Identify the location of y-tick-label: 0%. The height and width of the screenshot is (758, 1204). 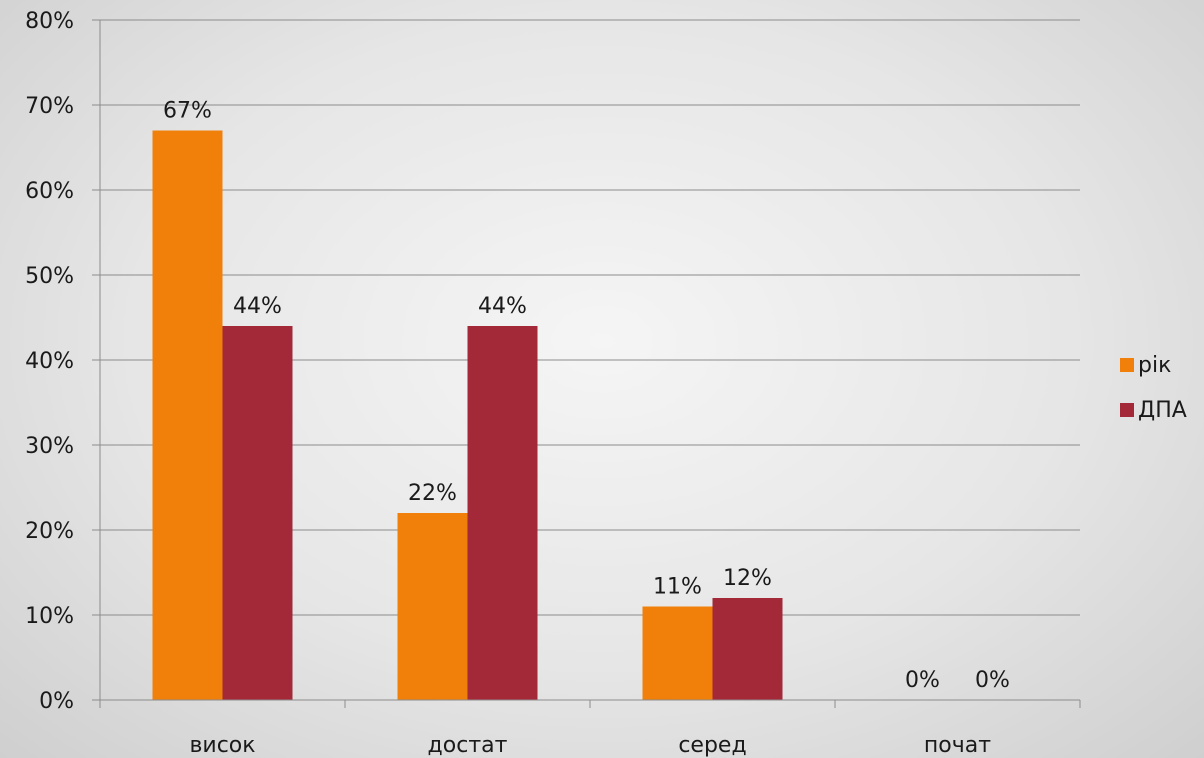
(56, 701).